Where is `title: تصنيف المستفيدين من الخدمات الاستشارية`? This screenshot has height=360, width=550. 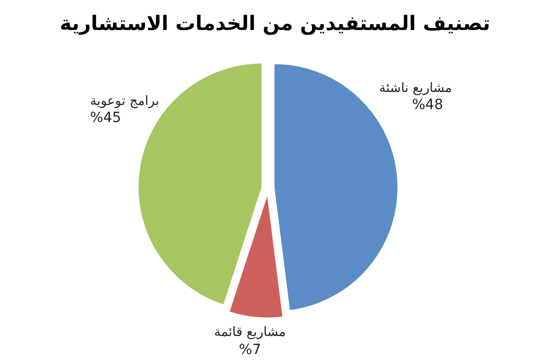 title: تصنيف المستفيدين من الخدمات الاستشارية is located at coordinates (275, 23).